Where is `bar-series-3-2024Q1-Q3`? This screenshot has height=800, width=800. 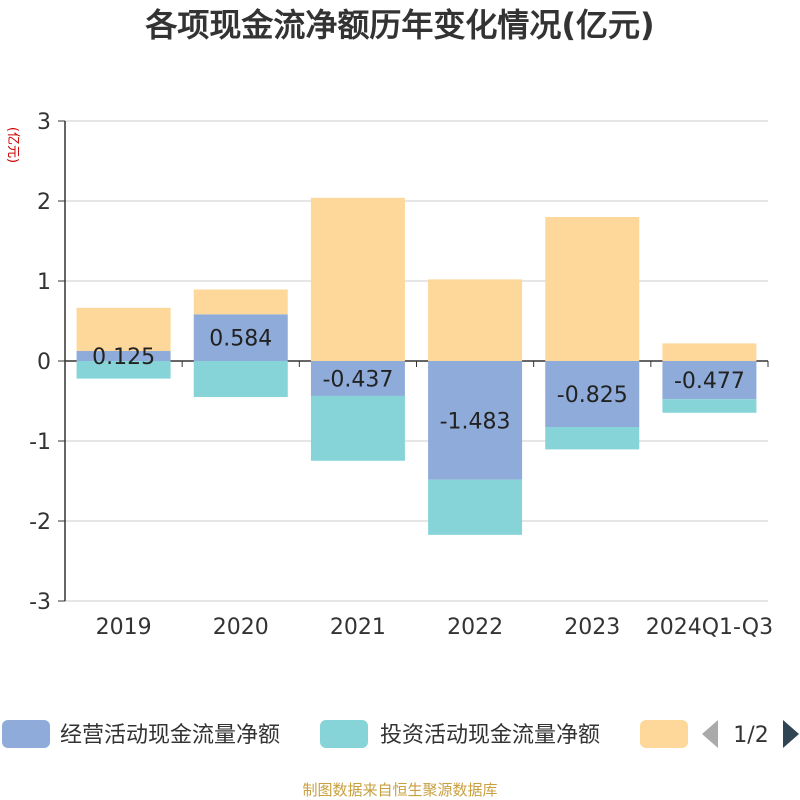
bar-series-3-2024Q1-Q3 is located at coordinates (709, 352).